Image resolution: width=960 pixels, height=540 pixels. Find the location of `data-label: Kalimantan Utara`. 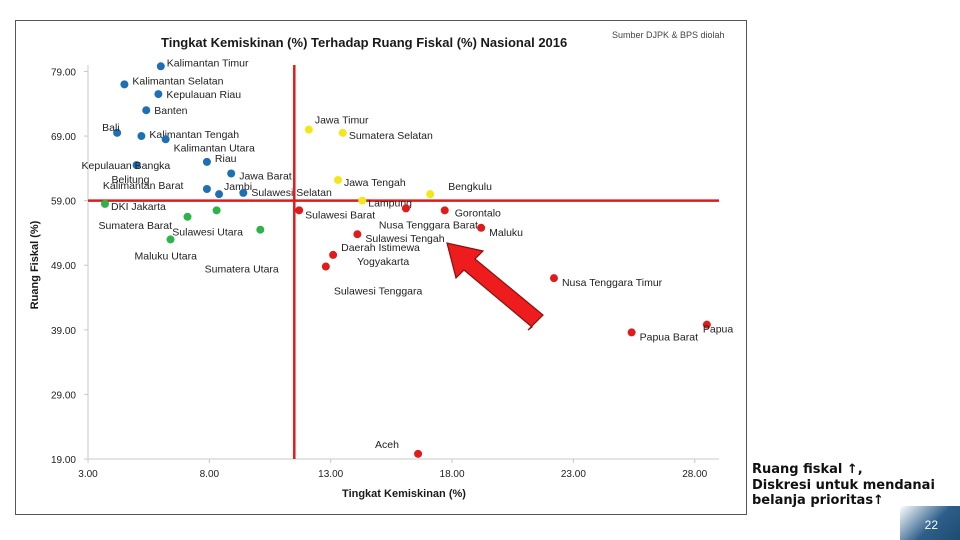

data-label: Kalimantan Utara is located at coordinates (214, 148).